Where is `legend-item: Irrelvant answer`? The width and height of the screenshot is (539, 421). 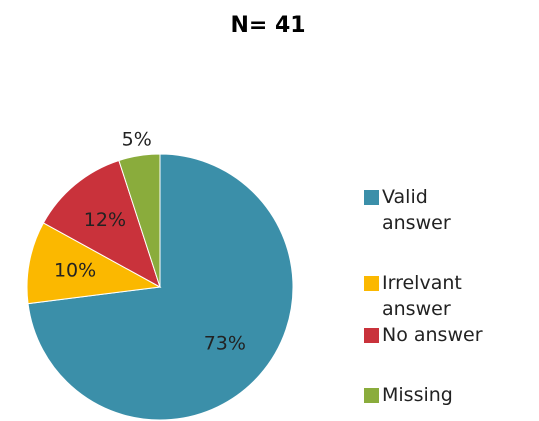 legend-item: Irrelvant answer is located at coordinates (428, 296).